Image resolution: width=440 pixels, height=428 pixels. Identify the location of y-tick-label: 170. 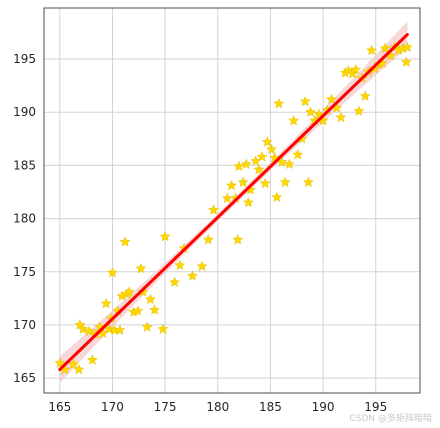
(24, 325).